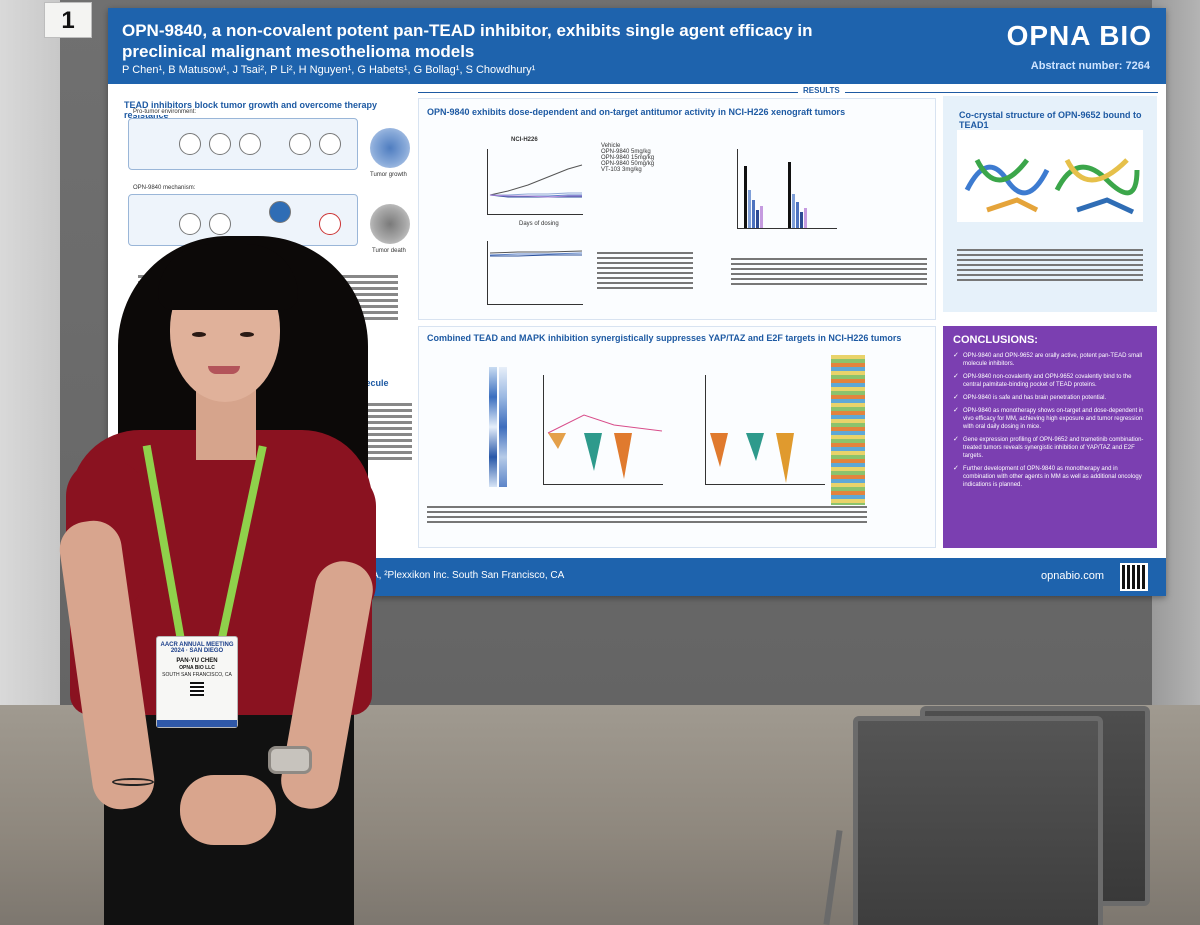 The height and width of the screenshot is (925, 1200). Describe the element at coordinates (197, 648) in the screenshot. I see `badge-meeting: AACR ANNUAL MEETING 2024 · SAN DIEGO` at that location.